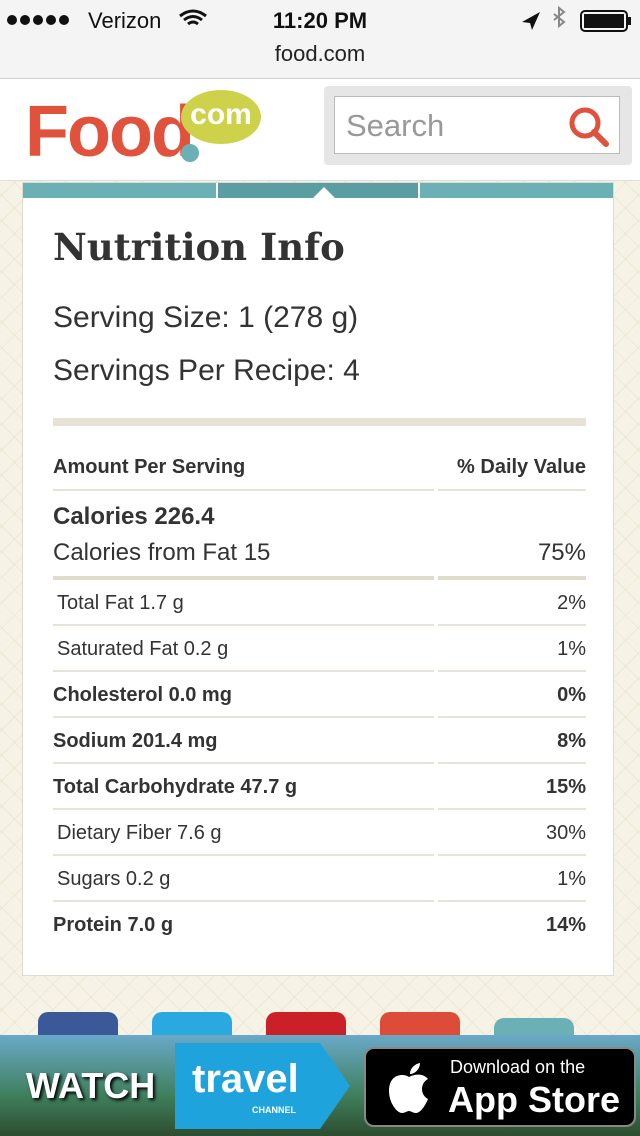 The image size is (640, 1136). What do you see at coordinates (420, 1024) in the screenshot?
I see `google-plus` at bounding box center [420, 1024].